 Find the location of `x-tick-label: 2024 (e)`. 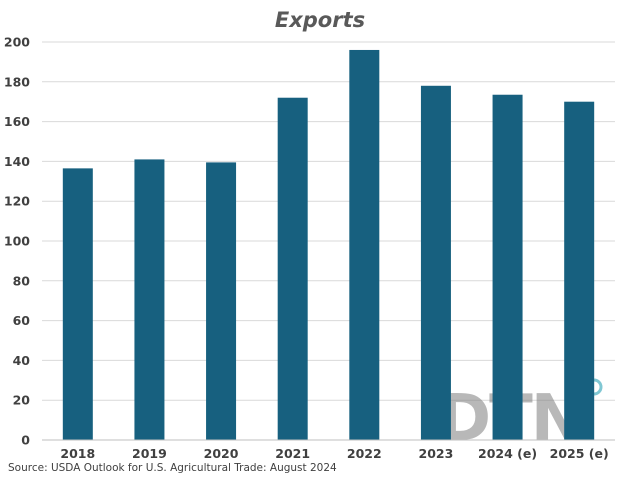

x-tick-label: 2024 (e) is located at coordinates (507, 453).